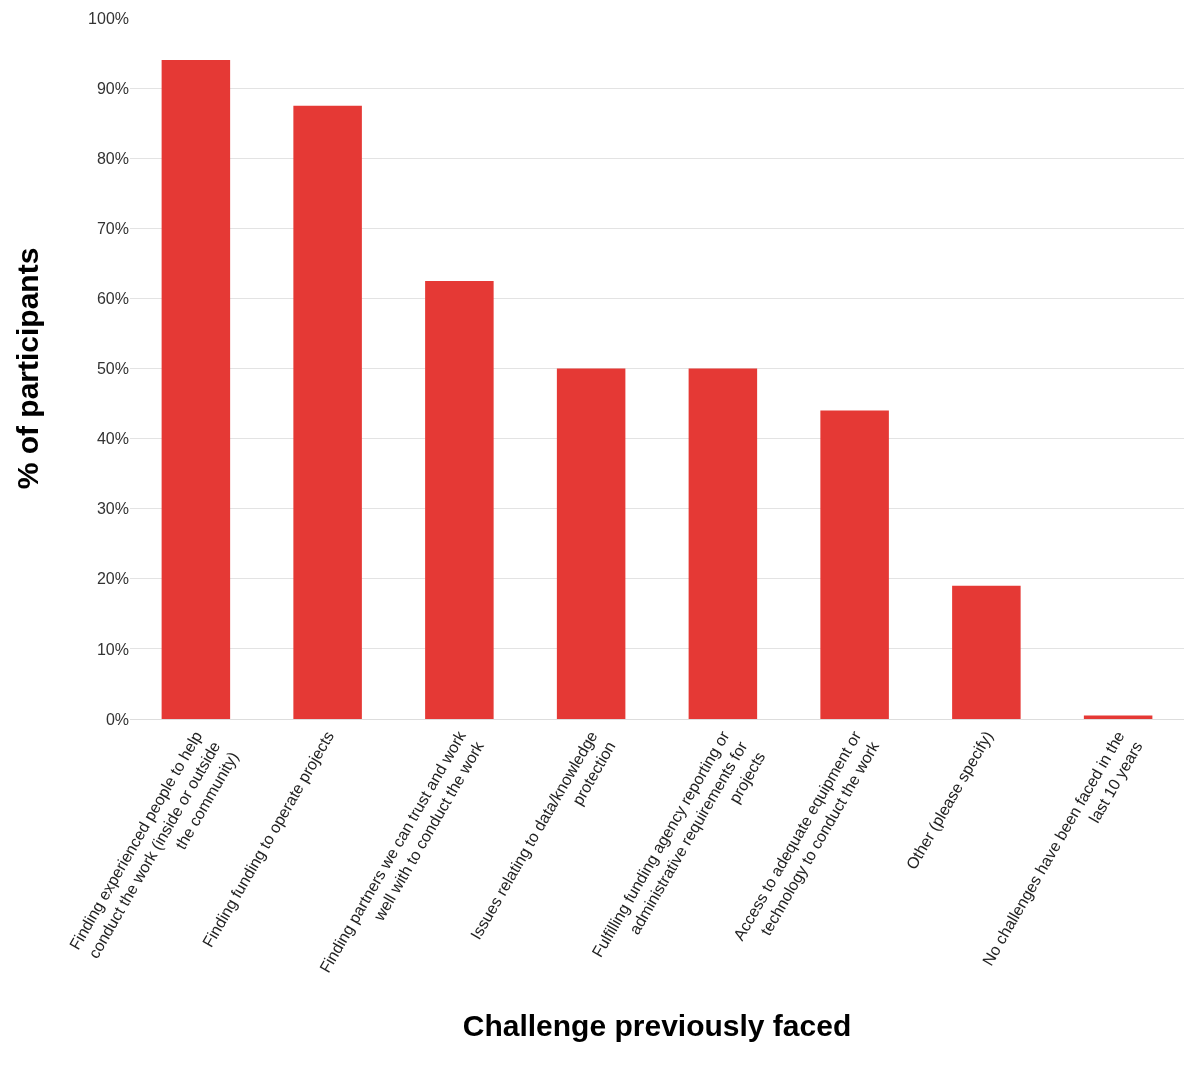 This screenshot has width=1194, height=1089. I want to click on y-tick-label: 70%, so click(112, 228).